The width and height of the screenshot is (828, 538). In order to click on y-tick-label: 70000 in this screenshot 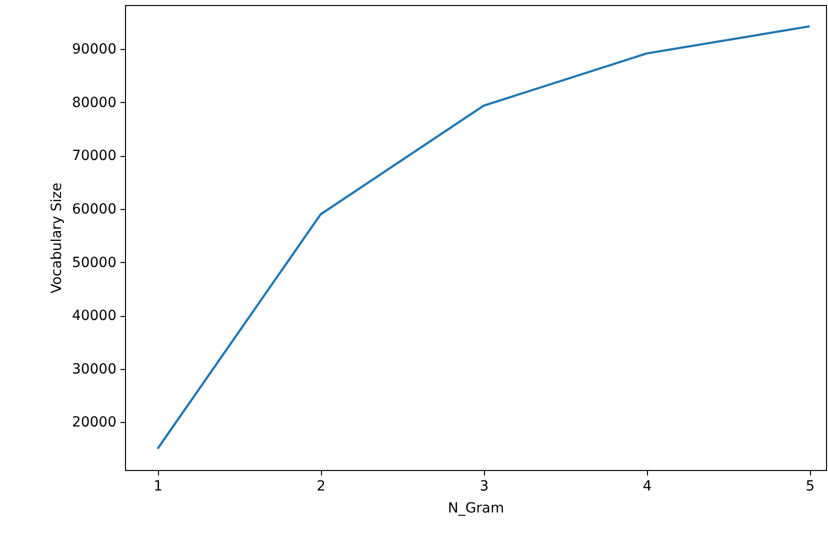, I will do `click(94, 156)`.